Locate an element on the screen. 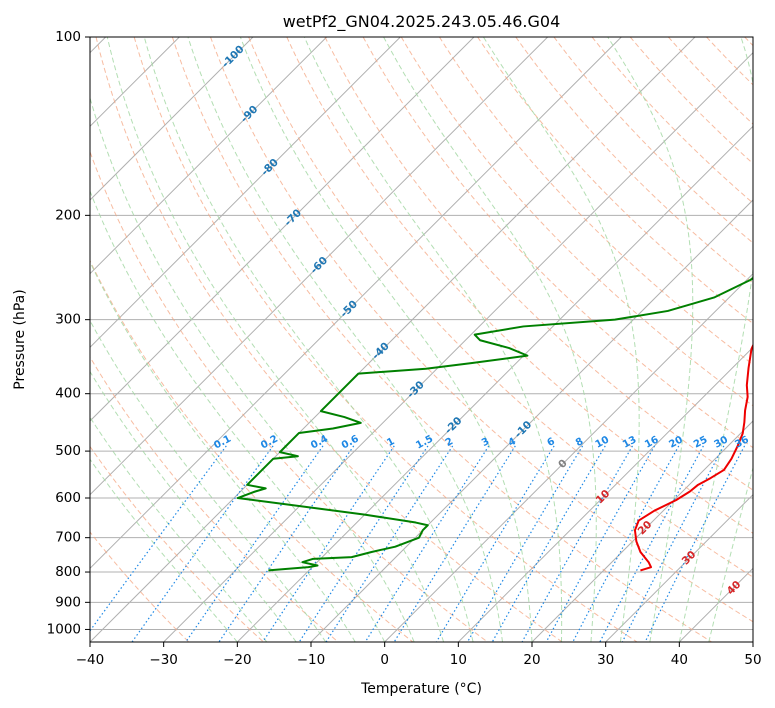 The image size is (775, 708). mixing-ratio-label: 1 is located at coordinates (390, 442).